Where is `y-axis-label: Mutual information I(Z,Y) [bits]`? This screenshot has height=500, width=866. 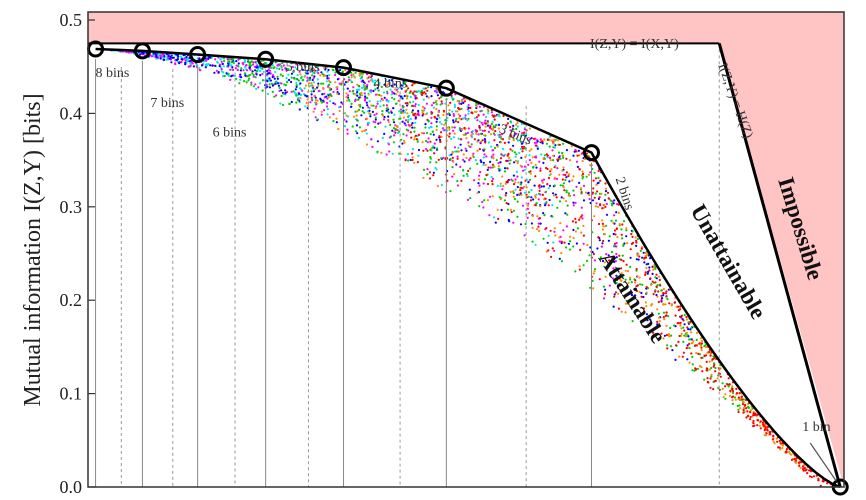
y-axis-label: Mutual information I(Z,Y) [bits] is located at coordinates (33, 249).